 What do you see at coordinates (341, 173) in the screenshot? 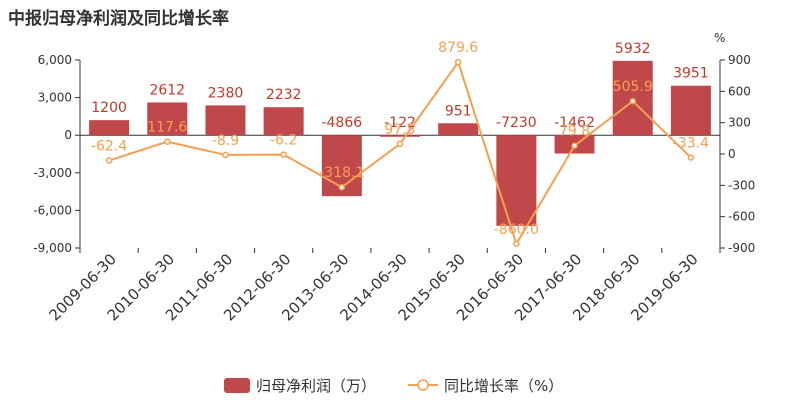
I see `line-data-label: -318.1` at bounding box center [341, 173].